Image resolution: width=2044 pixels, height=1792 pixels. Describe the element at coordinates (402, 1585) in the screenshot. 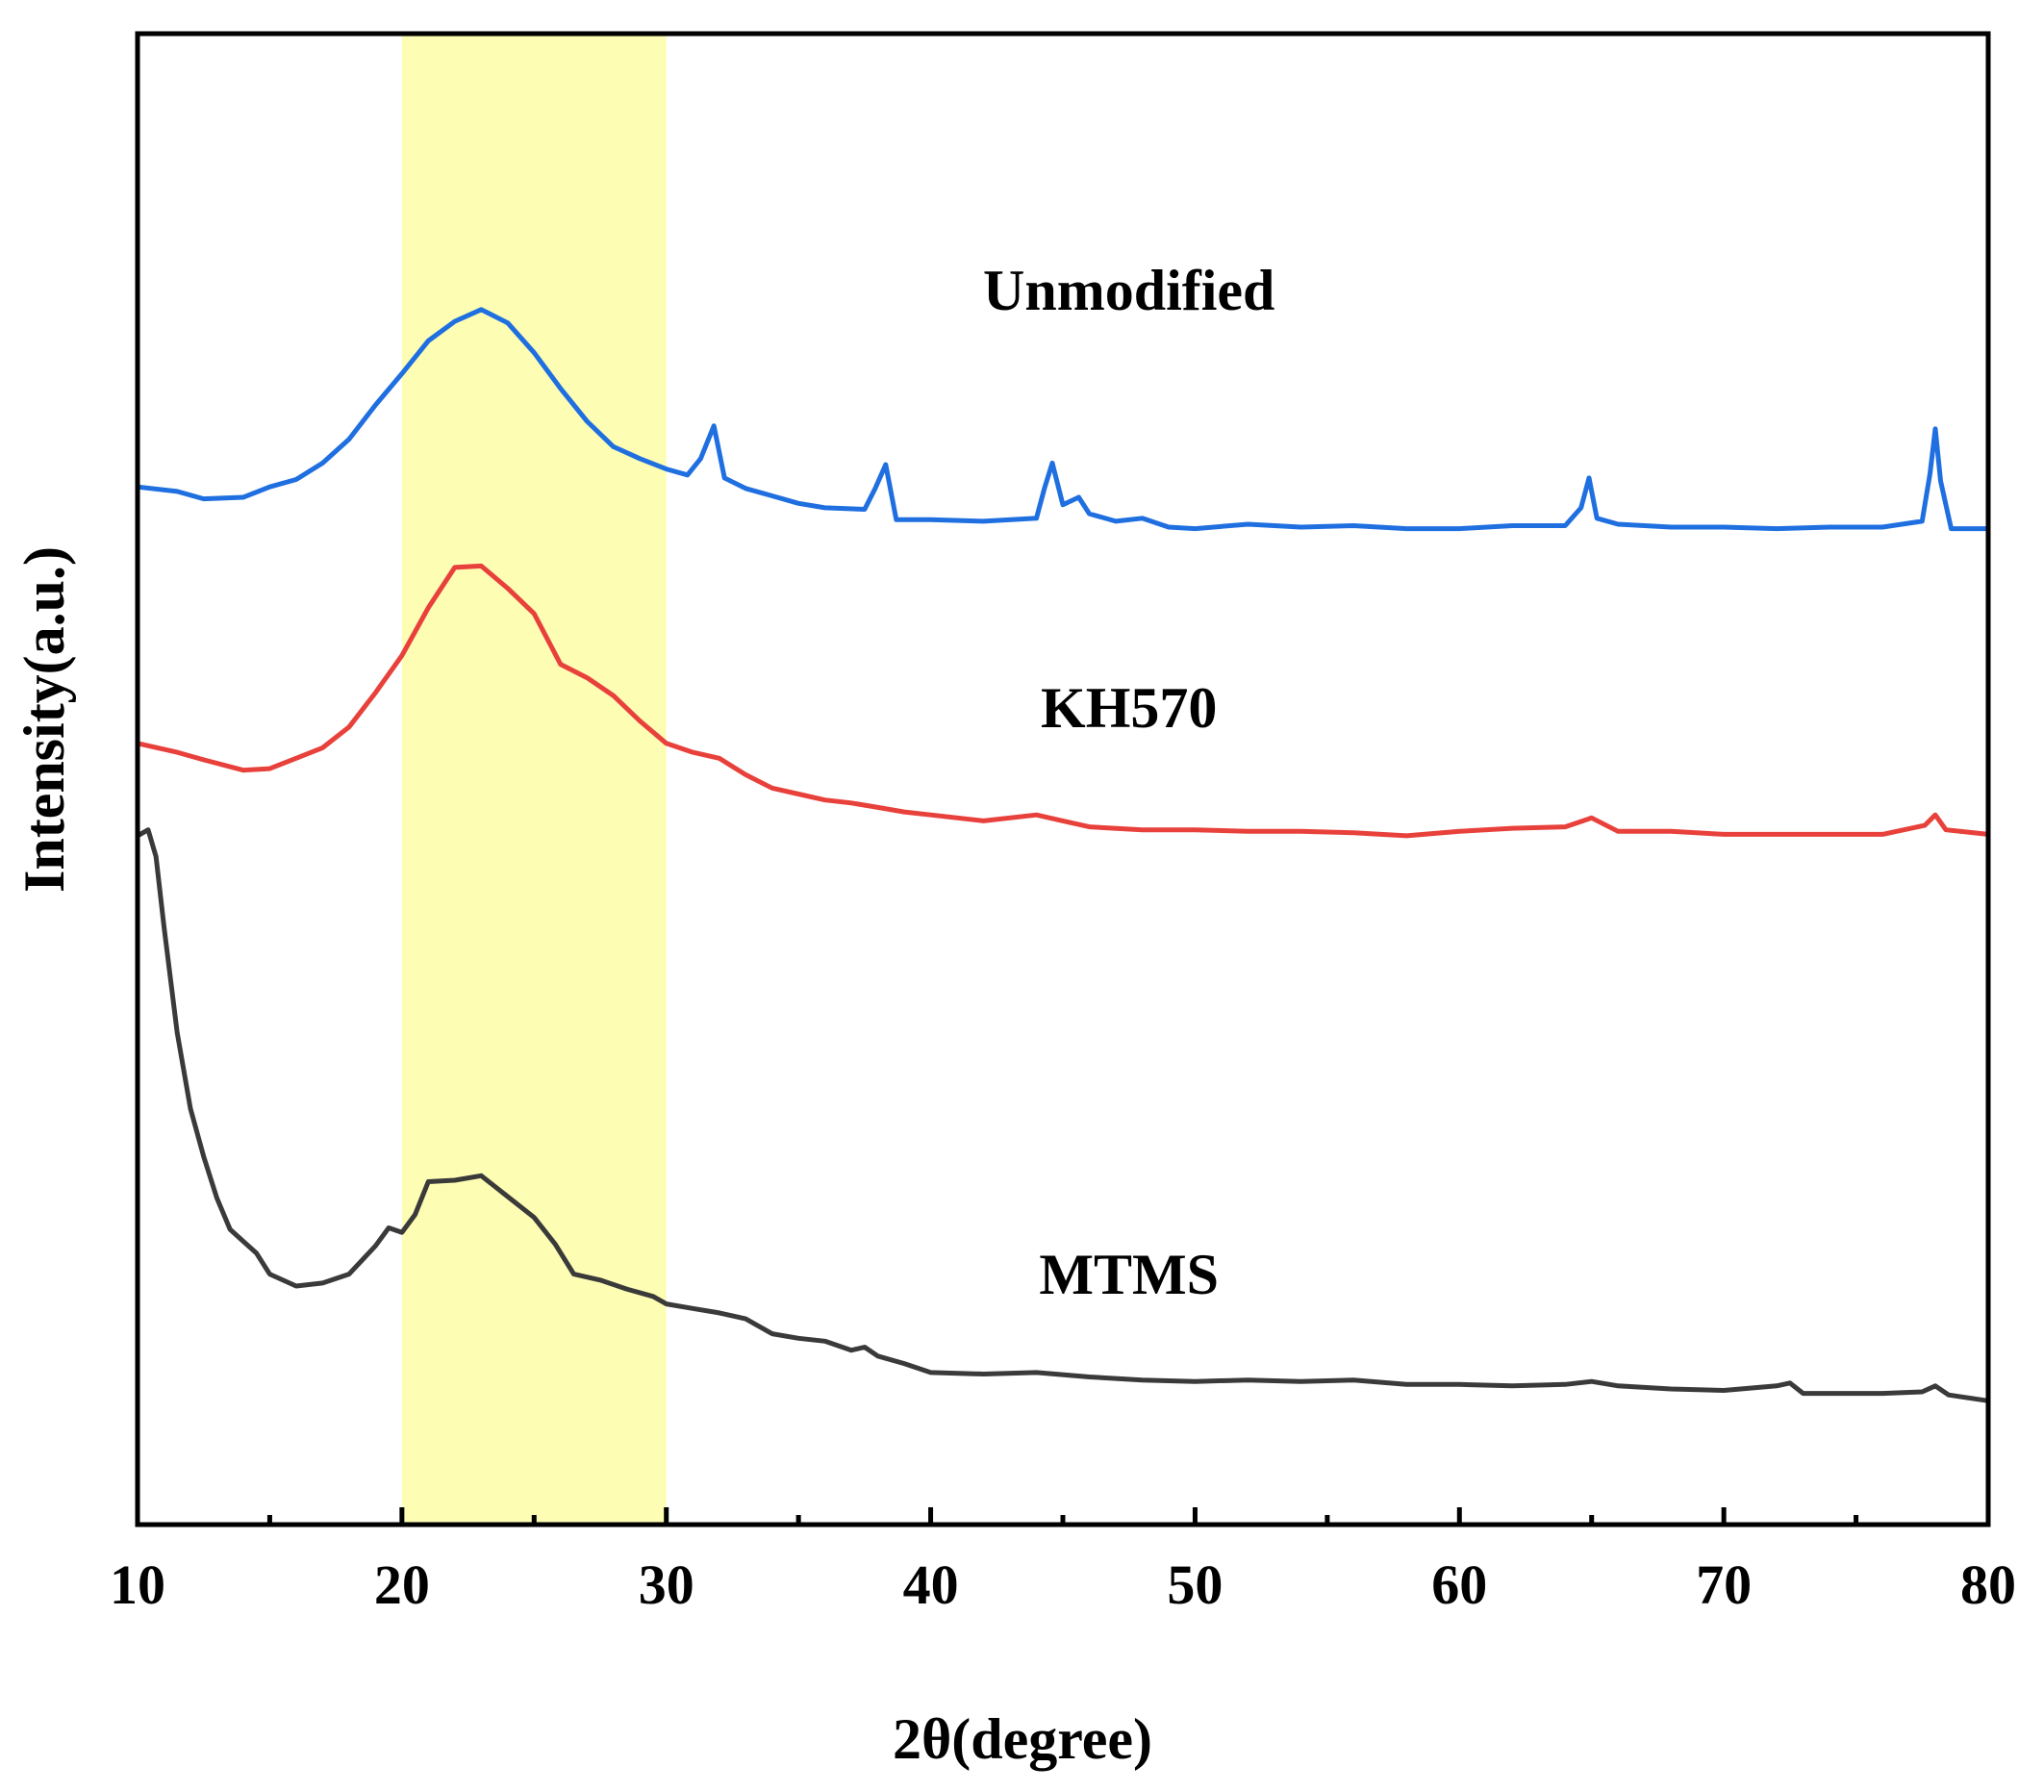

I see `x-tick-label: 20` at that location.